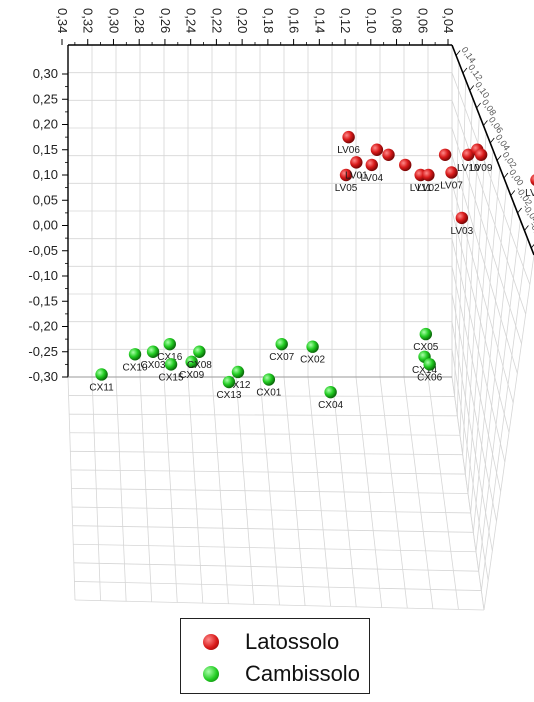 This screenshot has width=534, height=702. I want to click on point-label: LV05, so click(346, 188).